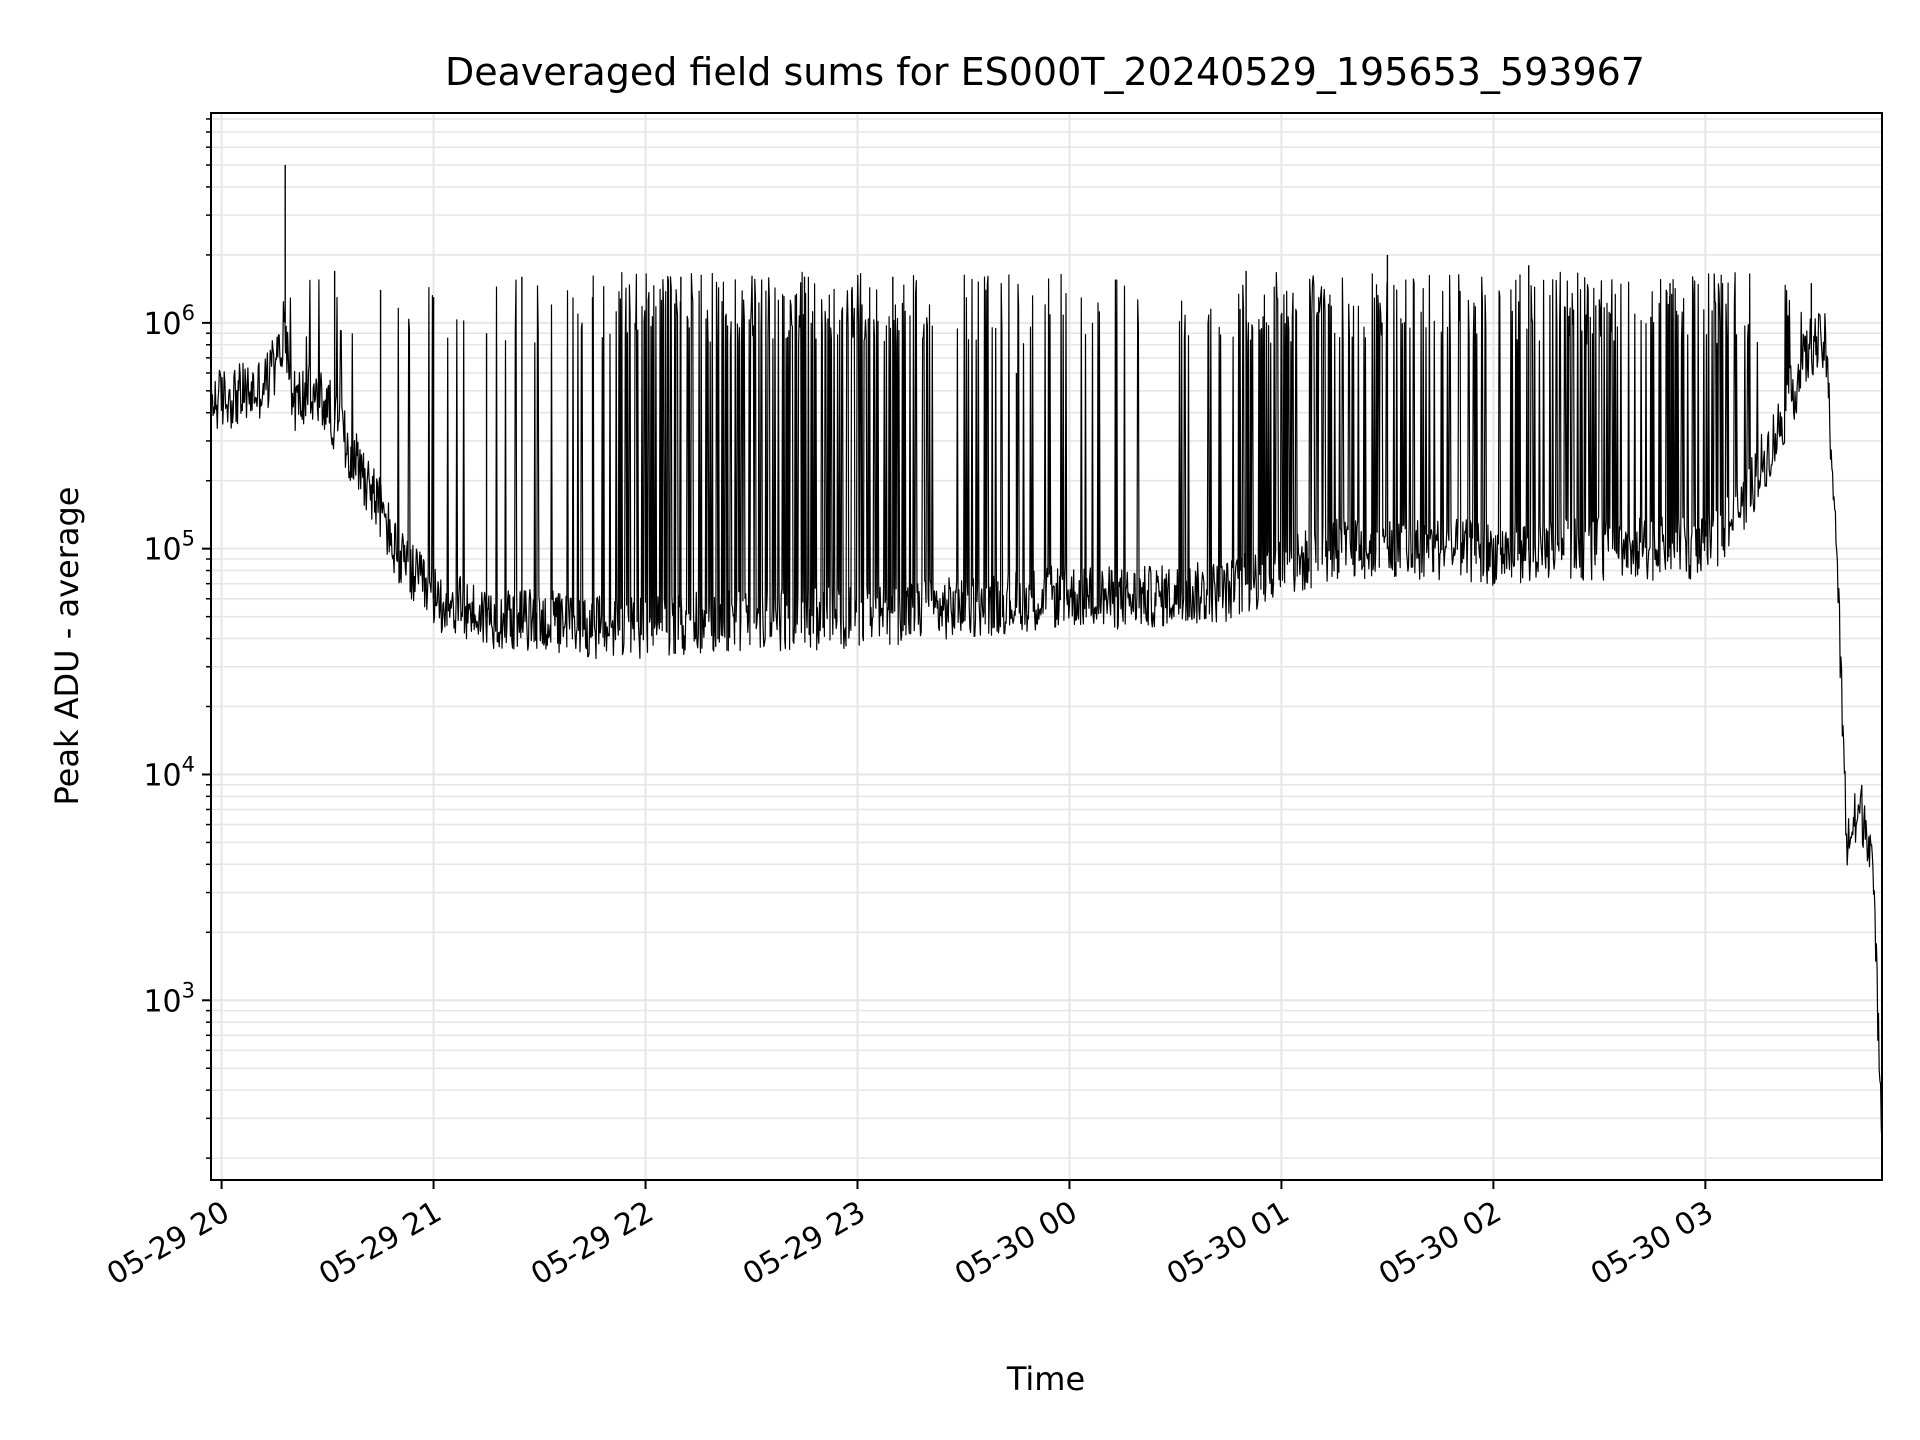 Image resolution: width=1920 pixels, height=1440 pixels. Describe the element at coordinates (67, 646) in the screenshot. I see `y-axis-label: Peak ADU - average` at that location.